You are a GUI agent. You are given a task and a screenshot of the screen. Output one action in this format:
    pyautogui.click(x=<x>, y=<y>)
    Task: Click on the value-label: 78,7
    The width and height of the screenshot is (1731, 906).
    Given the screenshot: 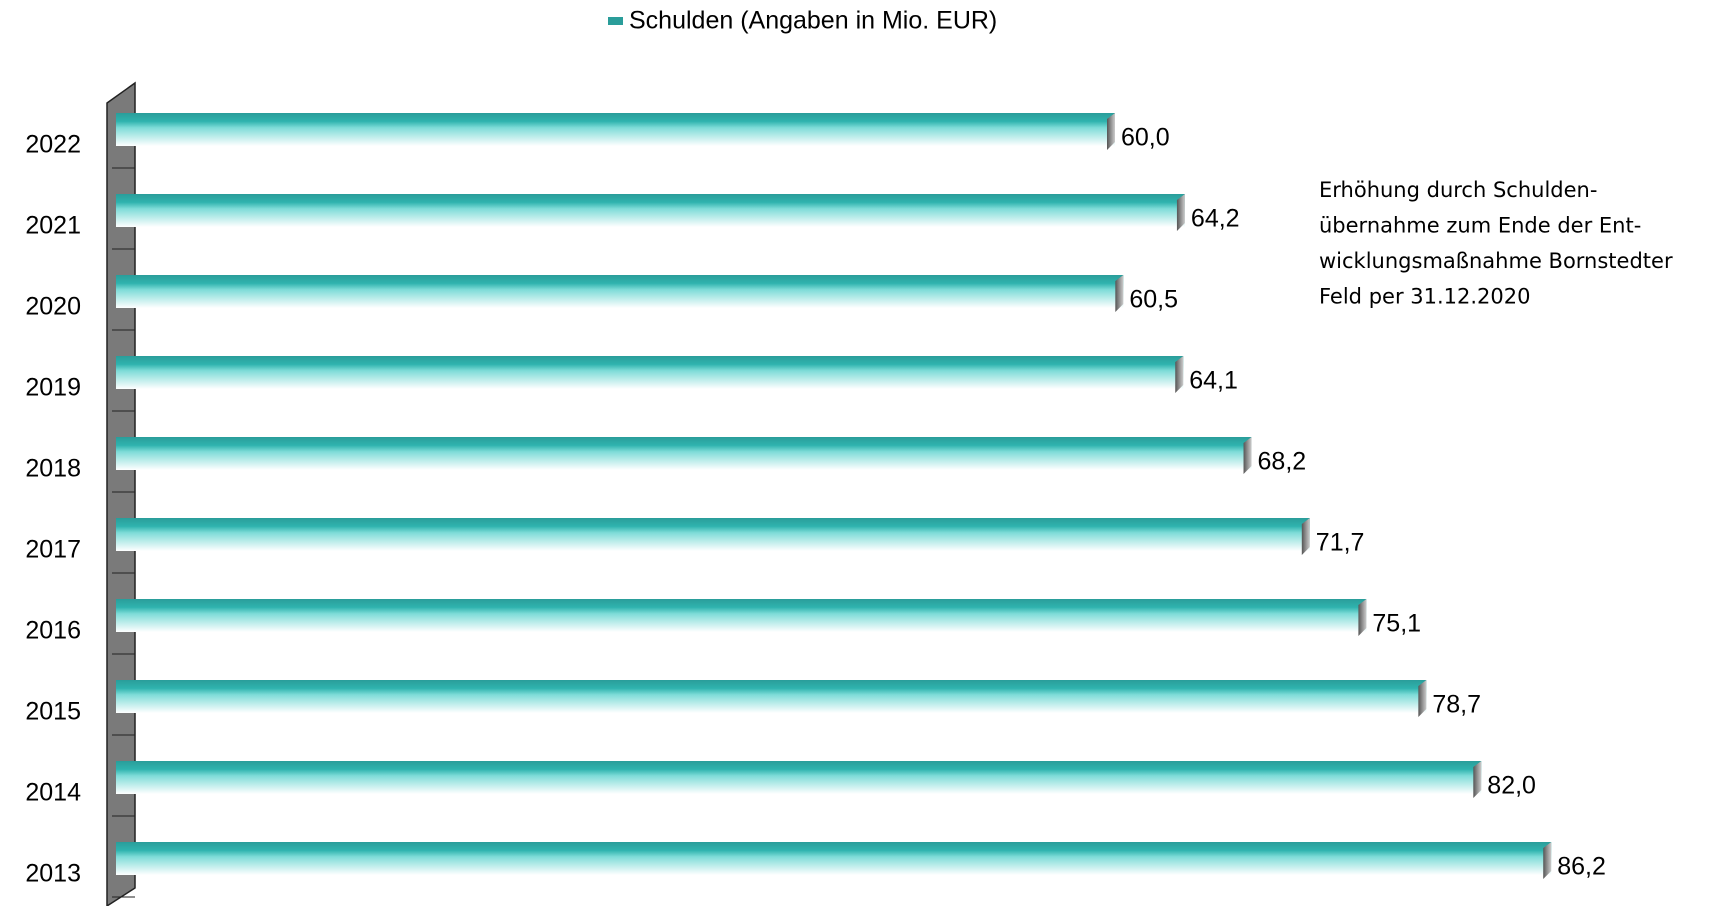 What is the action you would take?
    pyautogui.click(x=1456, y=705)
    